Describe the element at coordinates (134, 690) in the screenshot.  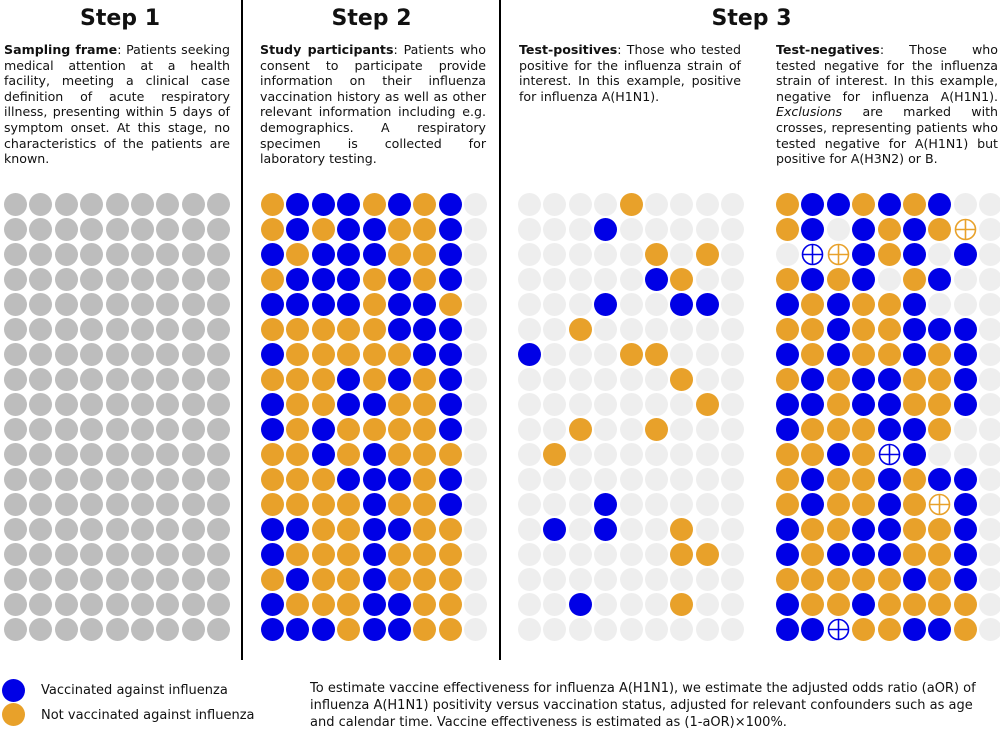
I see `legend-vaccinated-label: Vaccinated against influenza` at that location.